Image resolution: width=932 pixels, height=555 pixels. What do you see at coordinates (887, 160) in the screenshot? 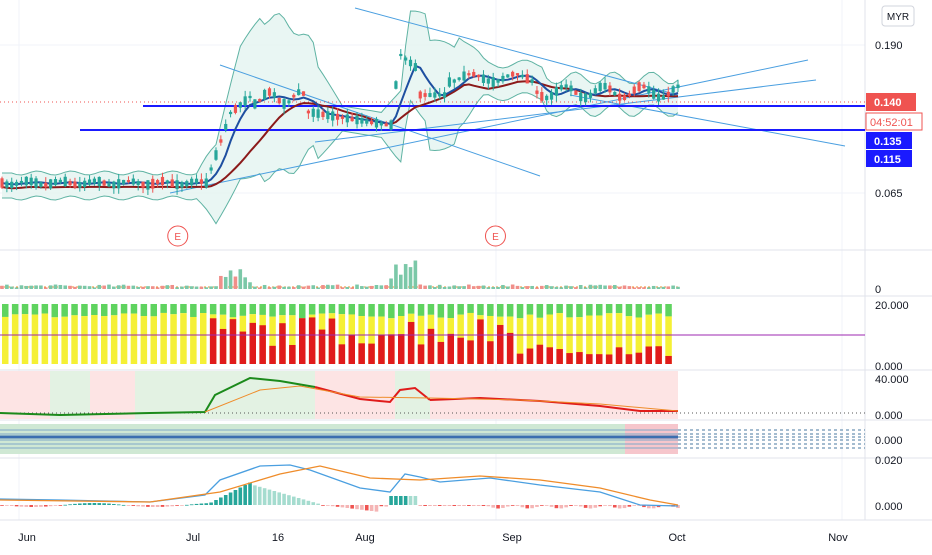
I see `level-tag-b: 0.115` at bounding box center [887, 160].